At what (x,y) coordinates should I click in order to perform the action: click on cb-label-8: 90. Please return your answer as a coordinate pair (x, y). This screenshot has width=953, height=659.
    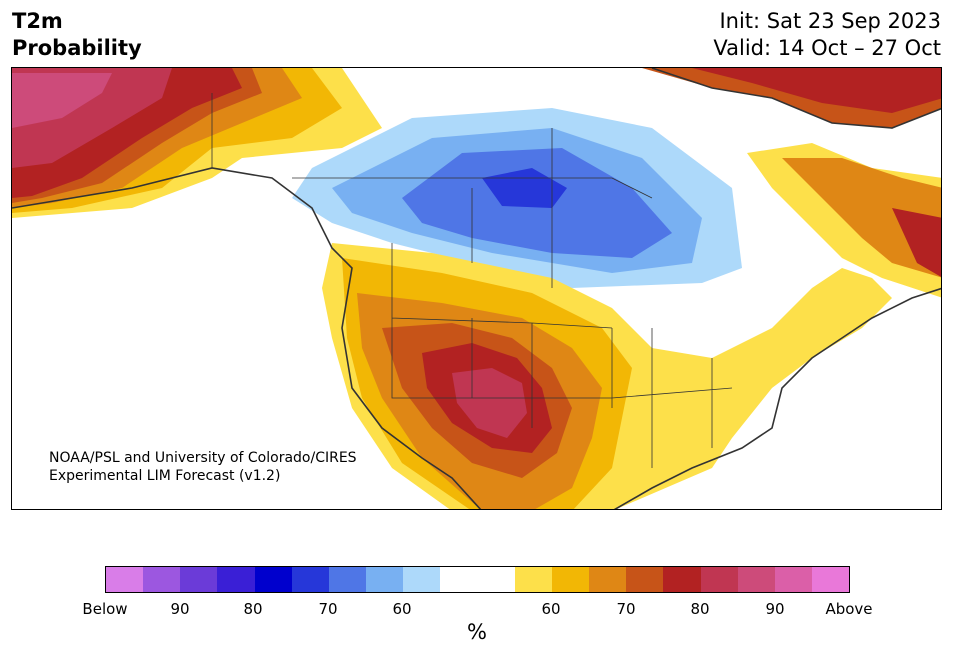
    Looking at the image, I should click on (775, 609).